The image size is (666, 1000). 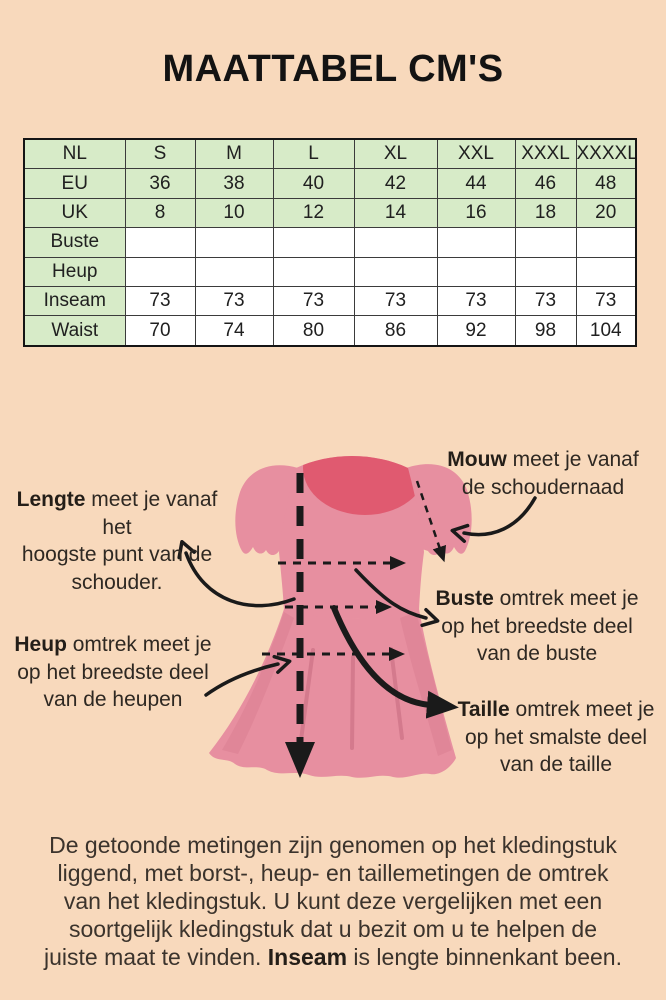 I want to click on size-cell: XXL, so click(x=476, y=154).